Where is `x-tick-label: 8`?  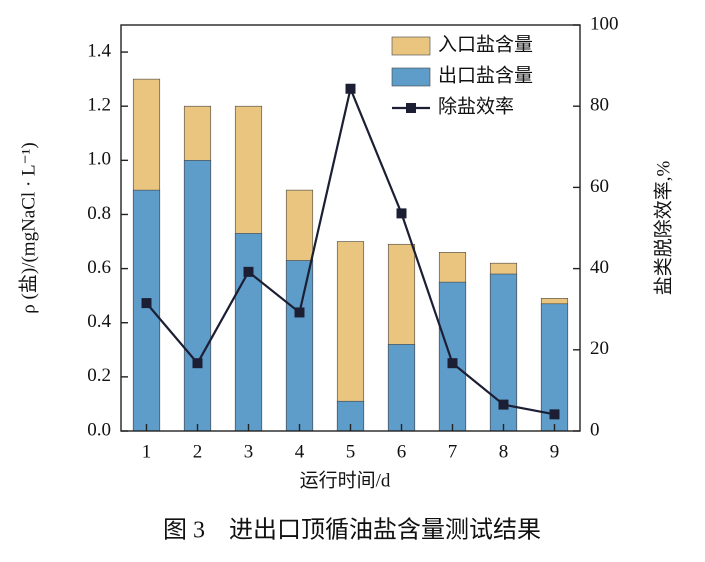 x-tick-label: 8 is located at coordinates (504, 451).